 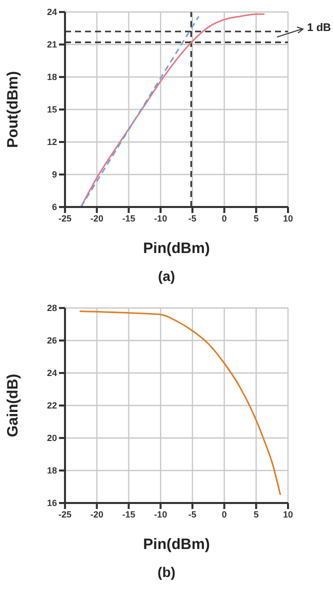 What do you see at coordinates (166, 572) in the screenshot?
I see `text: (b)` at bounding box center [166, 572].